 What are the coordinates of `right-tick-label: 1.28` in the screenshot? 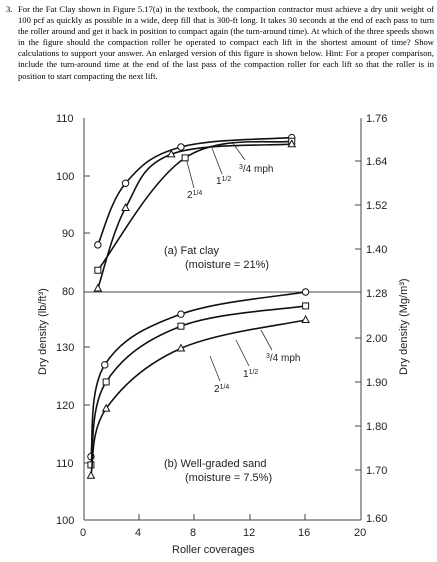 It's located at (376, 294).